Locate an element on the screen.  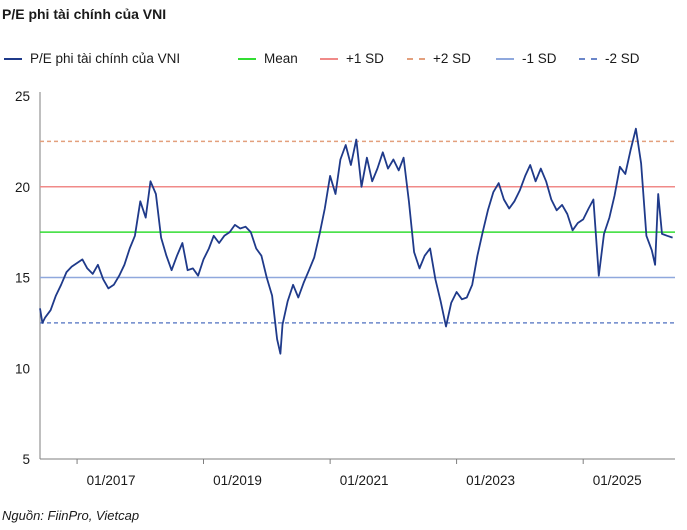
legend-label: +1 SD is located at coordinates (365, 58).